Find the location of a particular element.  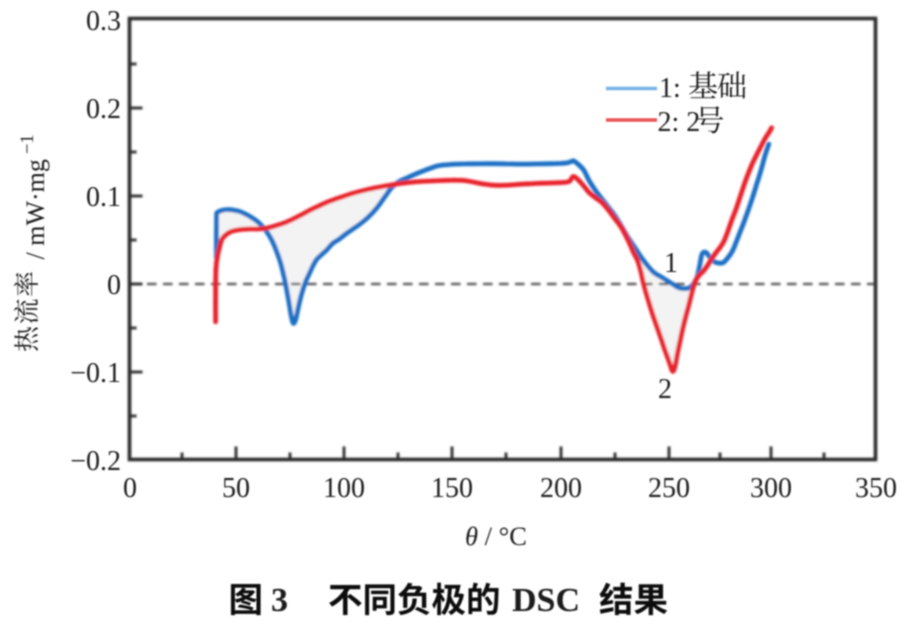

svg-text: −1 is located at coordinates (28, 144).